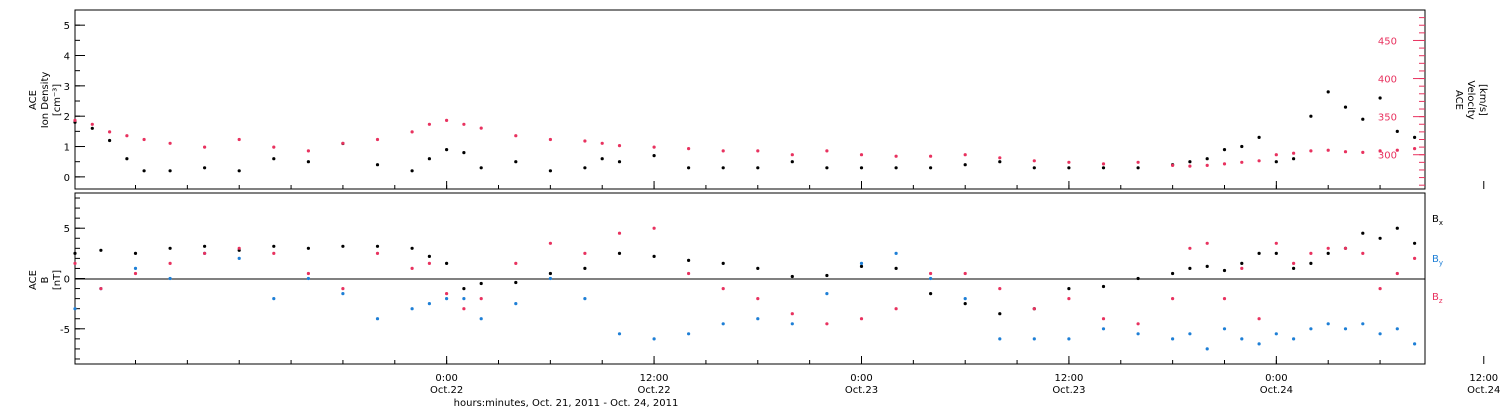  I want to click on b-tick-label: 0, so click(67, 280).